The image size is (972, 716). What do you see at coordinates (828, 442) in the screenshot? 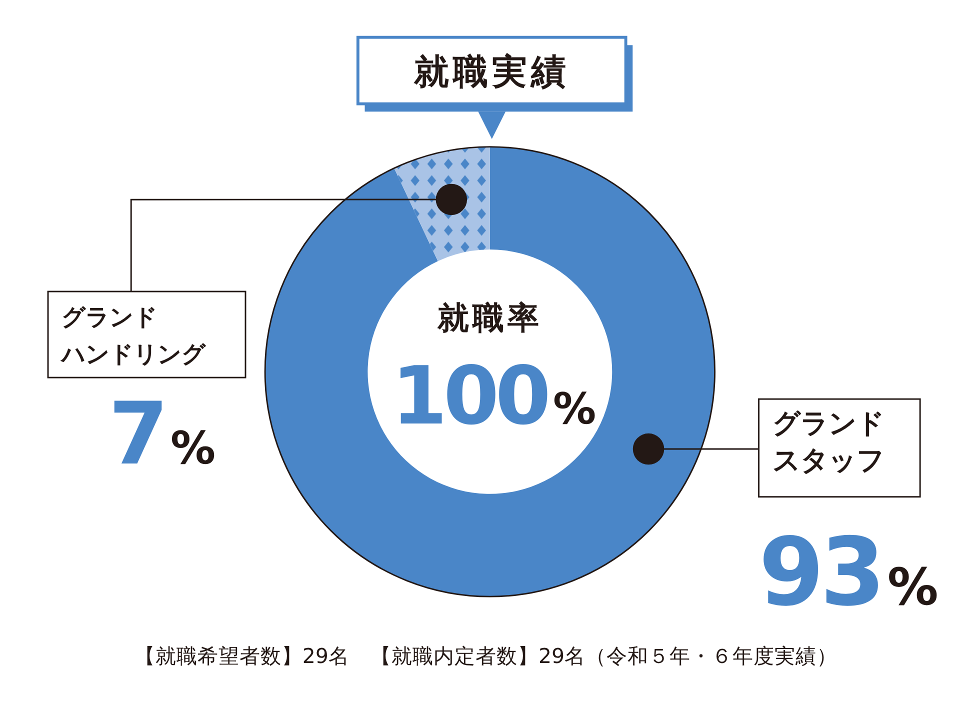
I see `slice-label: グランドスタッフ` at bounding box center [828, 442].